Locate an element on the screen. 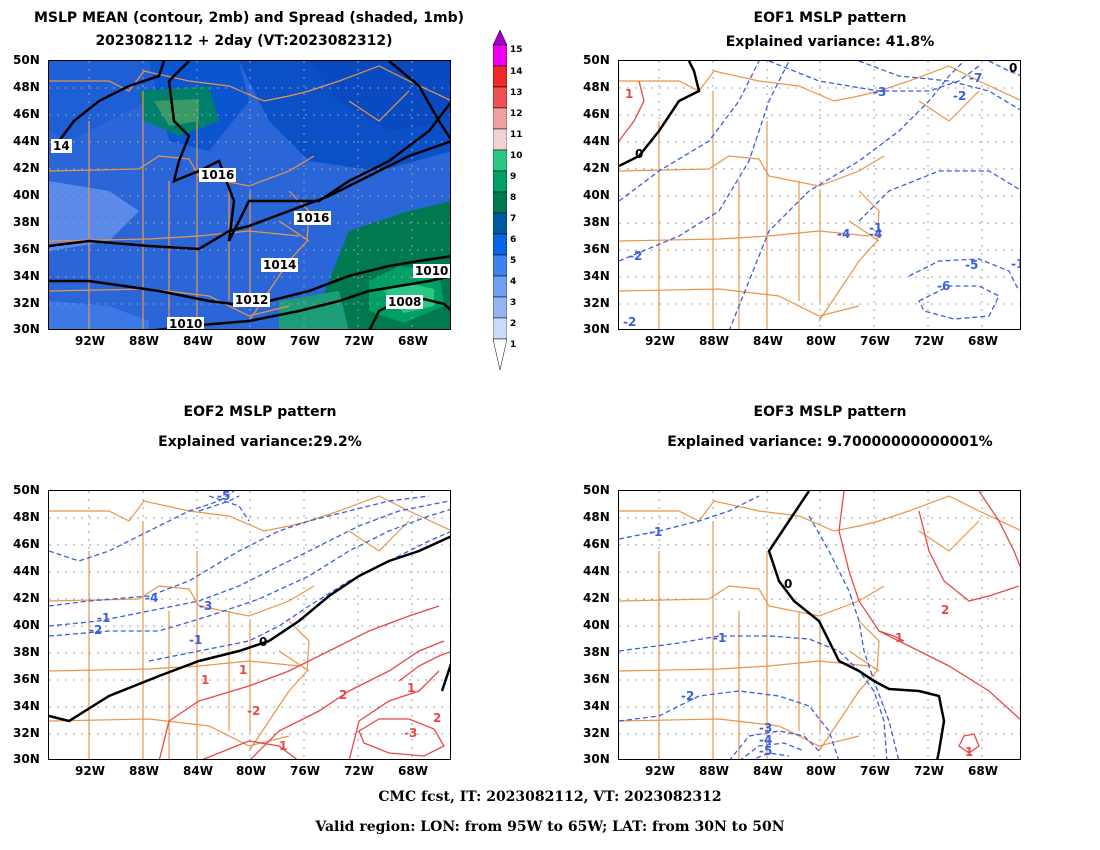 The height and width of the screenshot is (850, 1100). mslp-mean-contours is located at coordinates (249, 195).